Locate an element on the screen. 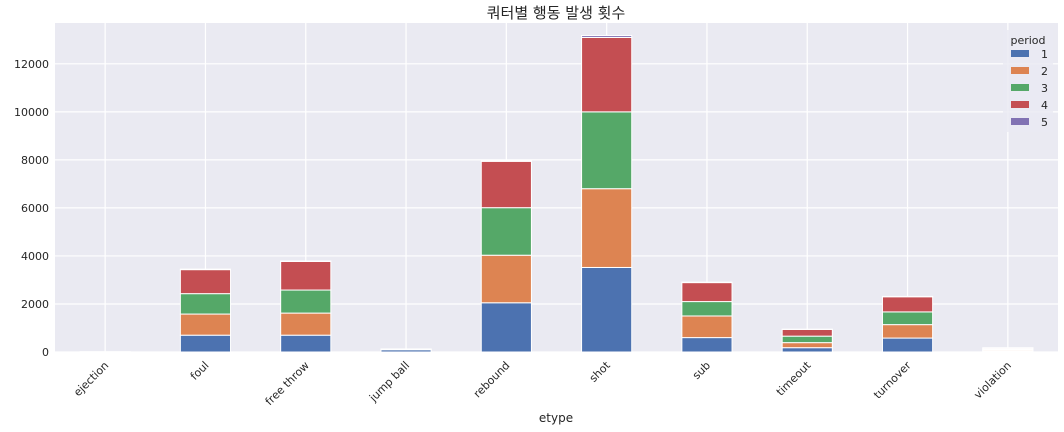  legend-label: 3 is located at coordinates (1044, 88).